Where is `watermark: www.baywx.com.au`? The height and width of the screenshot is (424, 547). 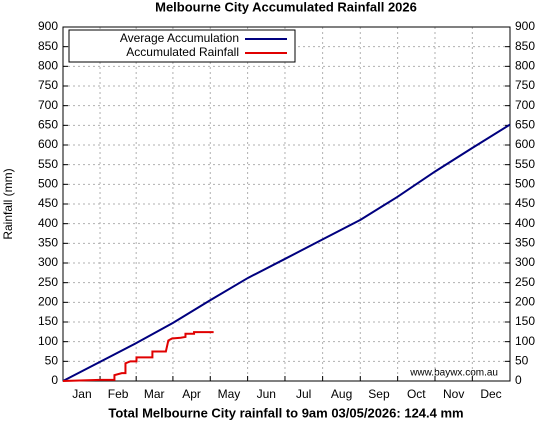 watermark: www.baywx.com.au is located at coordinates (453, 373).